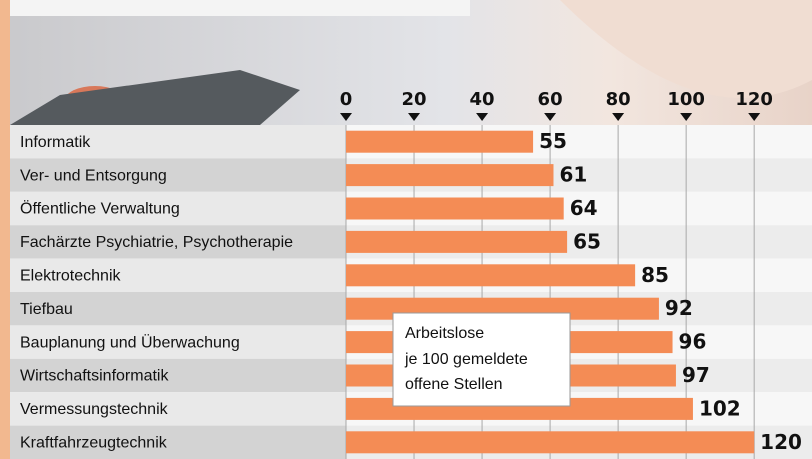  Describe the element at coordinates (444, 333) in the screenshot. I see `annotation-line: Arbeitslose` at that location.